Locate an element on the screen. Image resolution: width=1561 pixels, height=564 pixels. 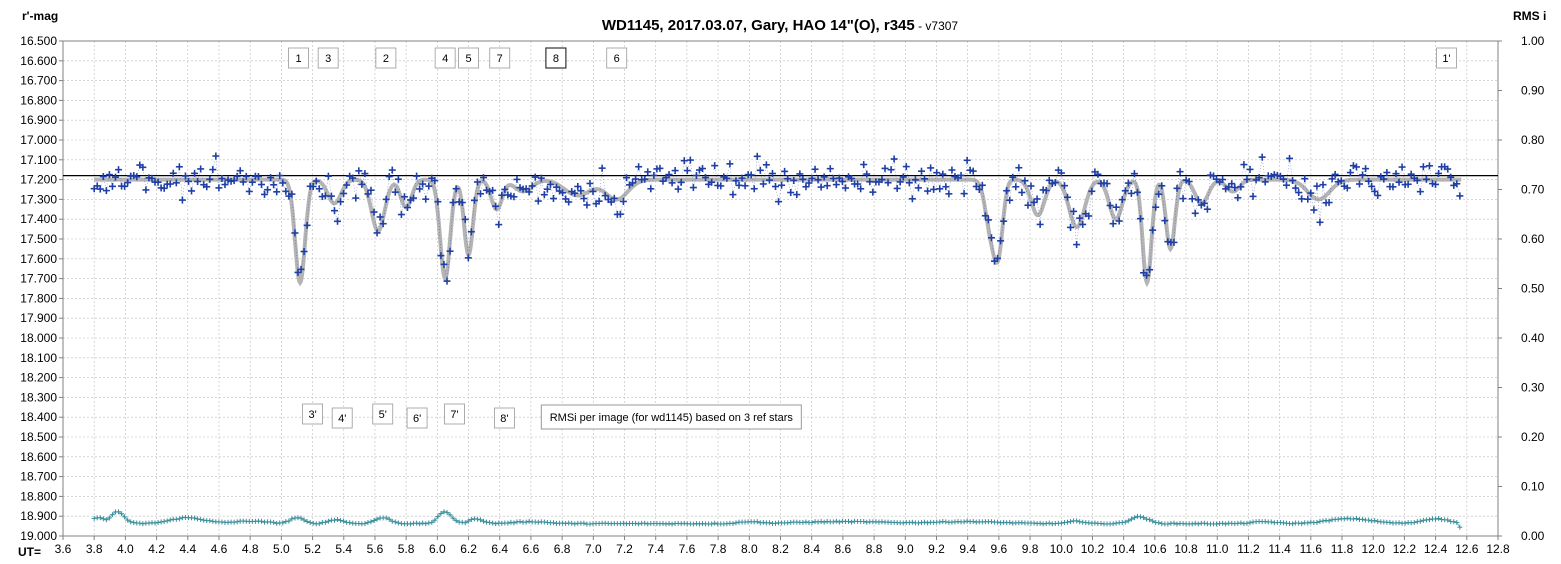
dip-marker-label: 7 is located at coordinates (500, 59).